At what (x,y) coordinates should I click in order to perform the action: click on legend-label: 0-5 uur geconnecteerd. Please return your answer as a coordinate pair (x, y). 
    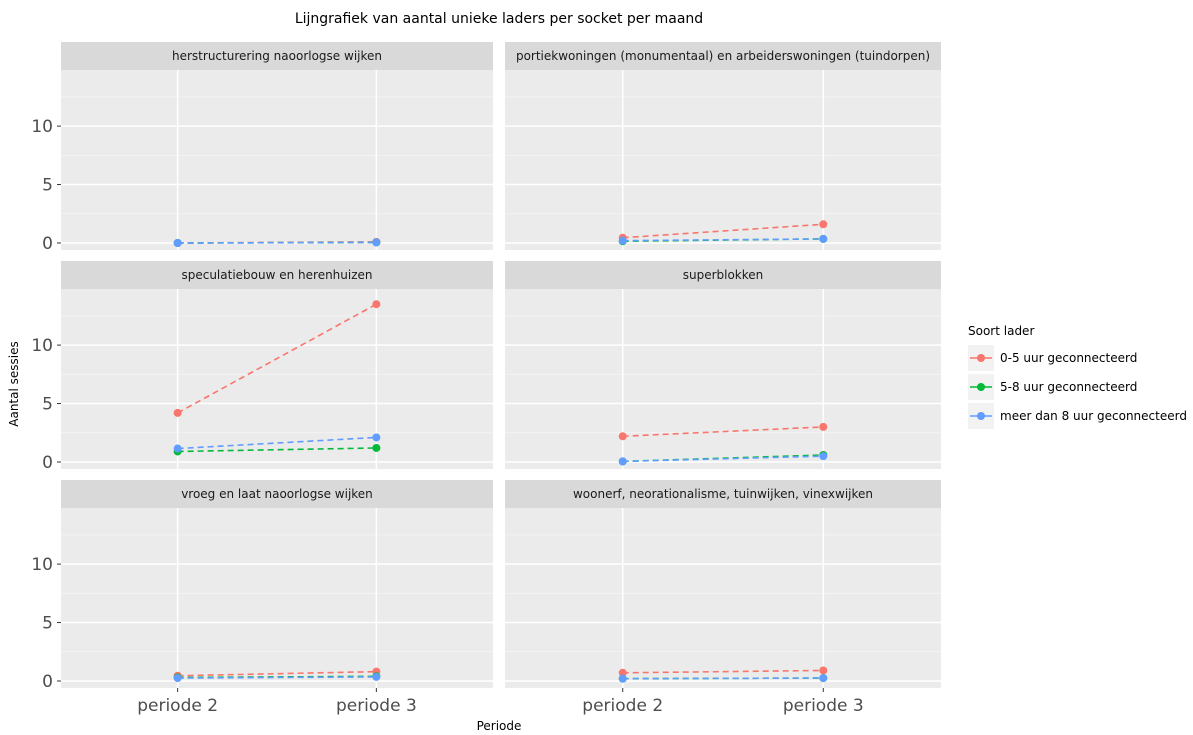
    Looking at the image, I should click on (1068, 358).